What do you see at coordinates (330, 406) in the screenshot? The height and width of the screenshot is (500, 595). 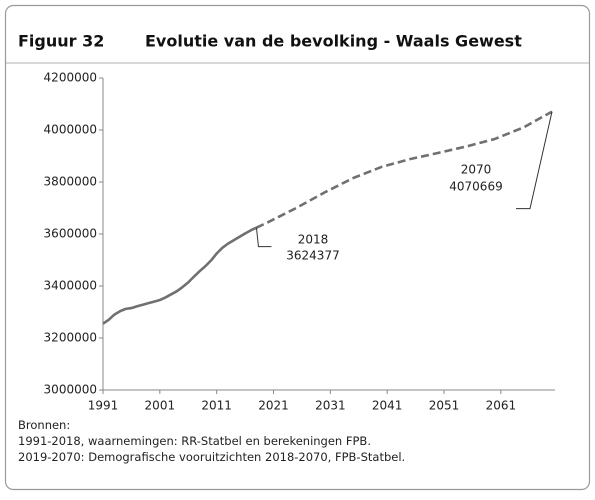 I see `x-tick-label: 2031` at bounding box center [330, 406].